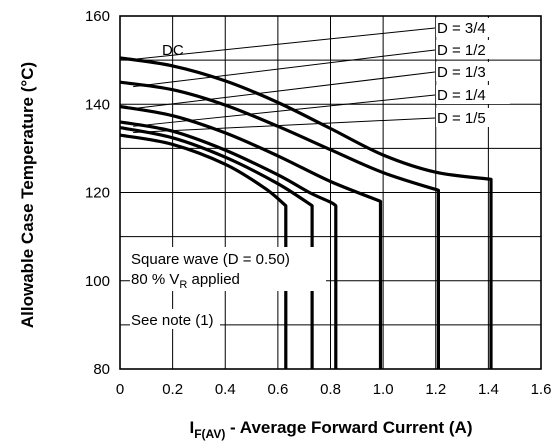 The image size is (560, 447). Describe the element at coordinates (210, 259) in the screenshot. I see `square-wave-annotation: Square wave (D = 0.50)` at that location.